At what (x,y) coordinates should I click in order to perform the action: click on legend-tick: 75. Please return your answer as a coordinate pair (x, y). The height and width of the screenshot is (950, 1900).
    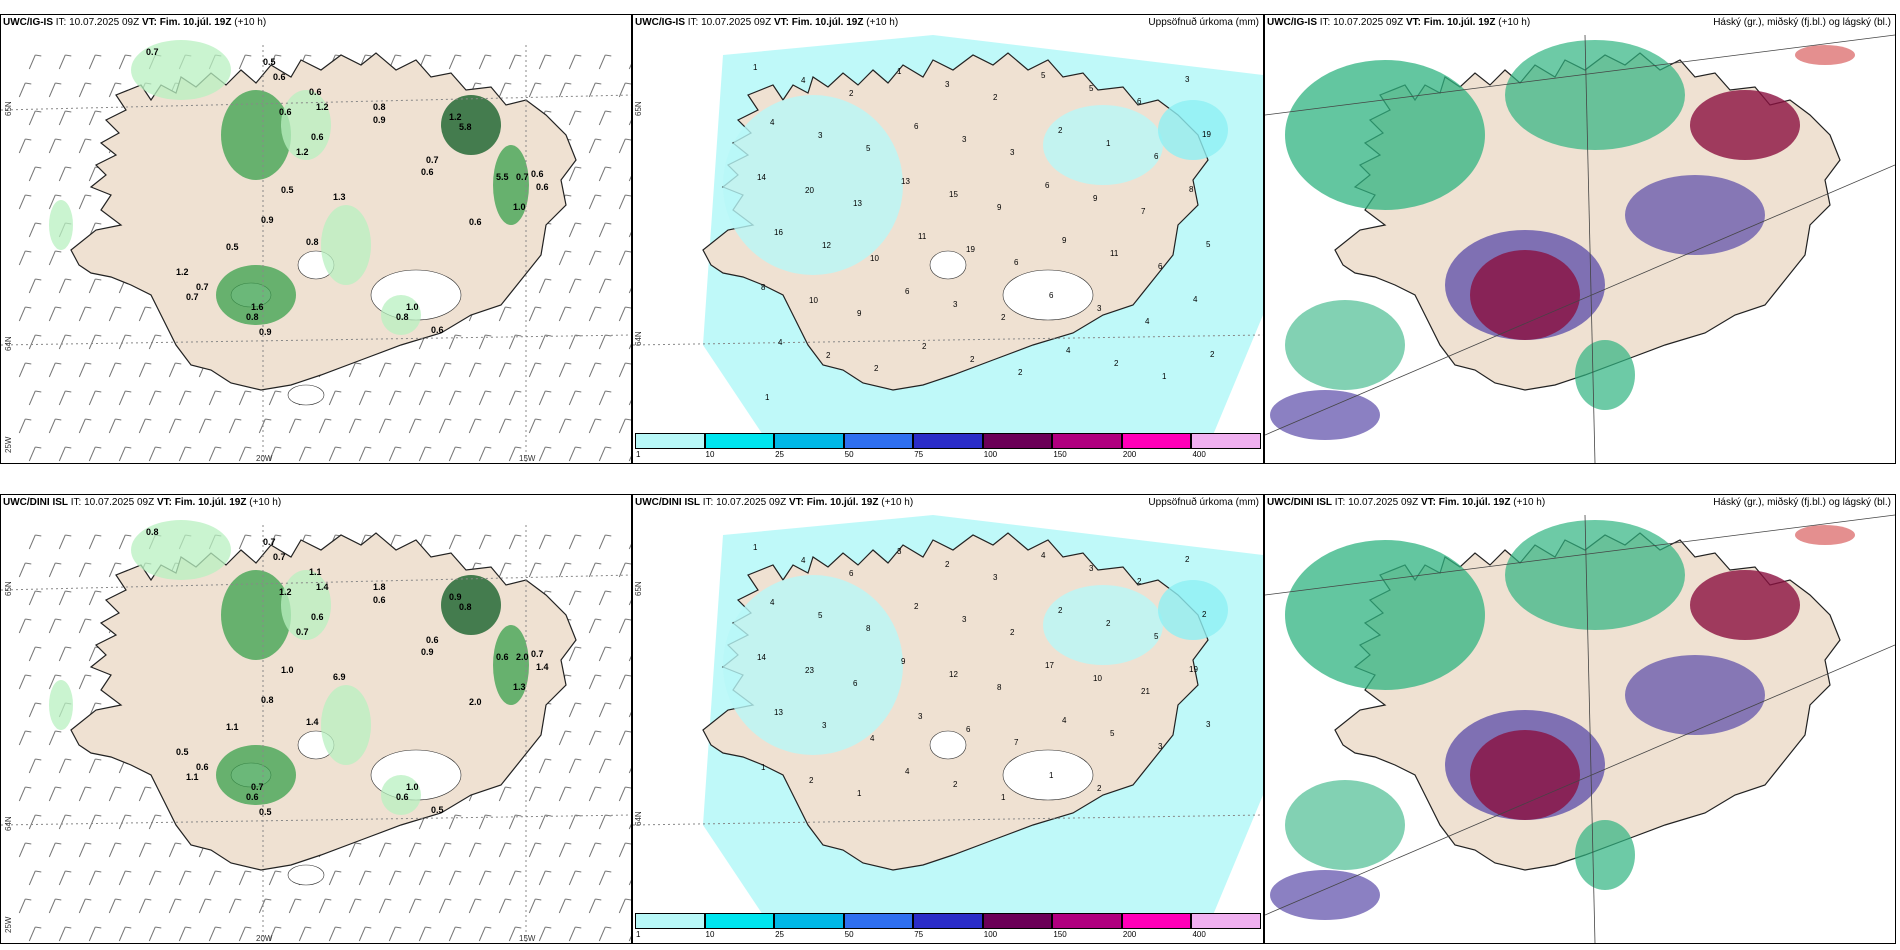
    Looking at the image, I should click on (919, 934).